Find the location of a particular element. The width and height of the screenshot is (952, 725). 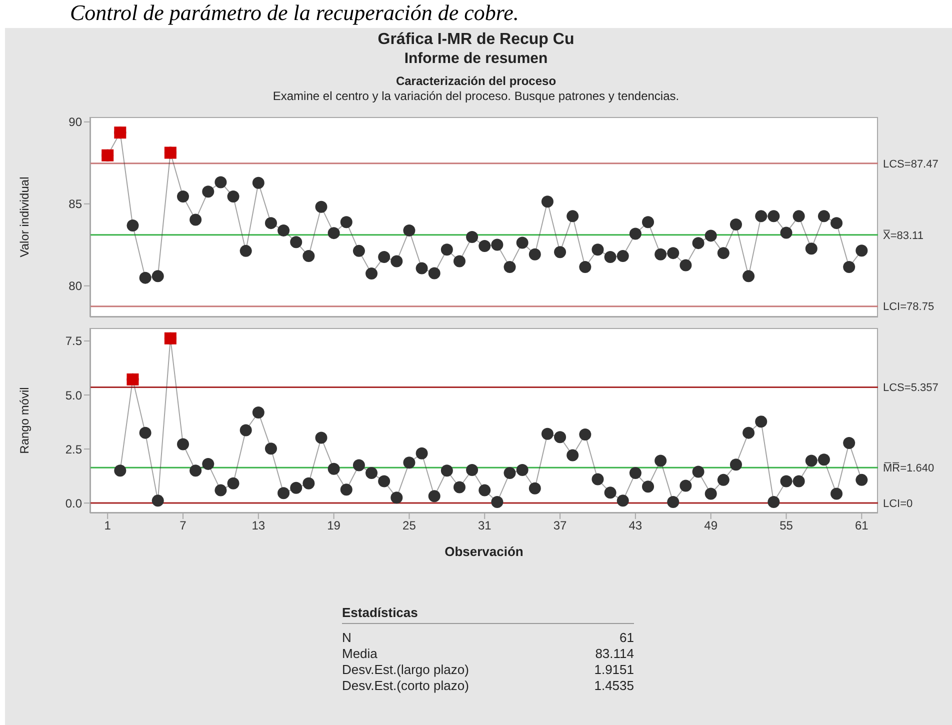

x-tick-label: 61 is located at coordinates (861, 525).